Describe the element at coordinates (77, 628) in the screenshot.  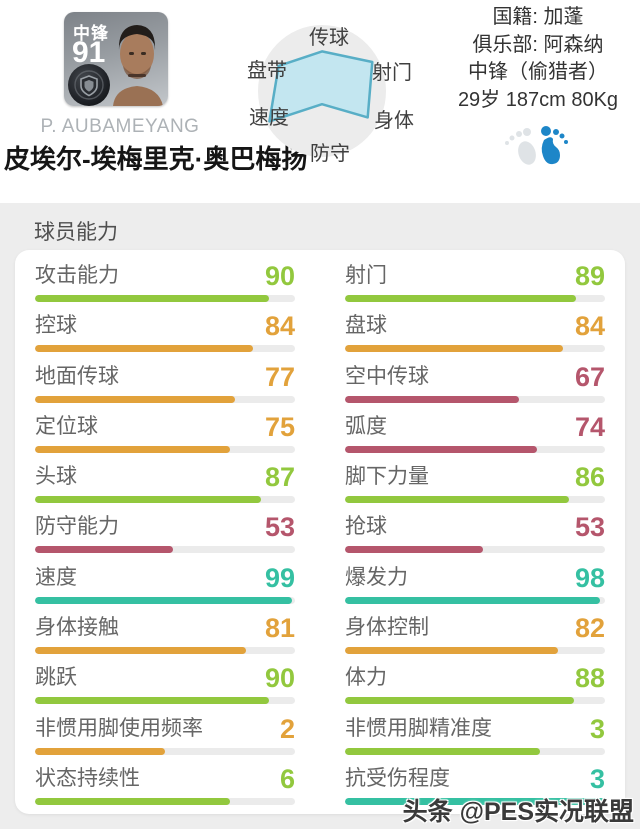
I see `stat-label: 身体接触` at that location.